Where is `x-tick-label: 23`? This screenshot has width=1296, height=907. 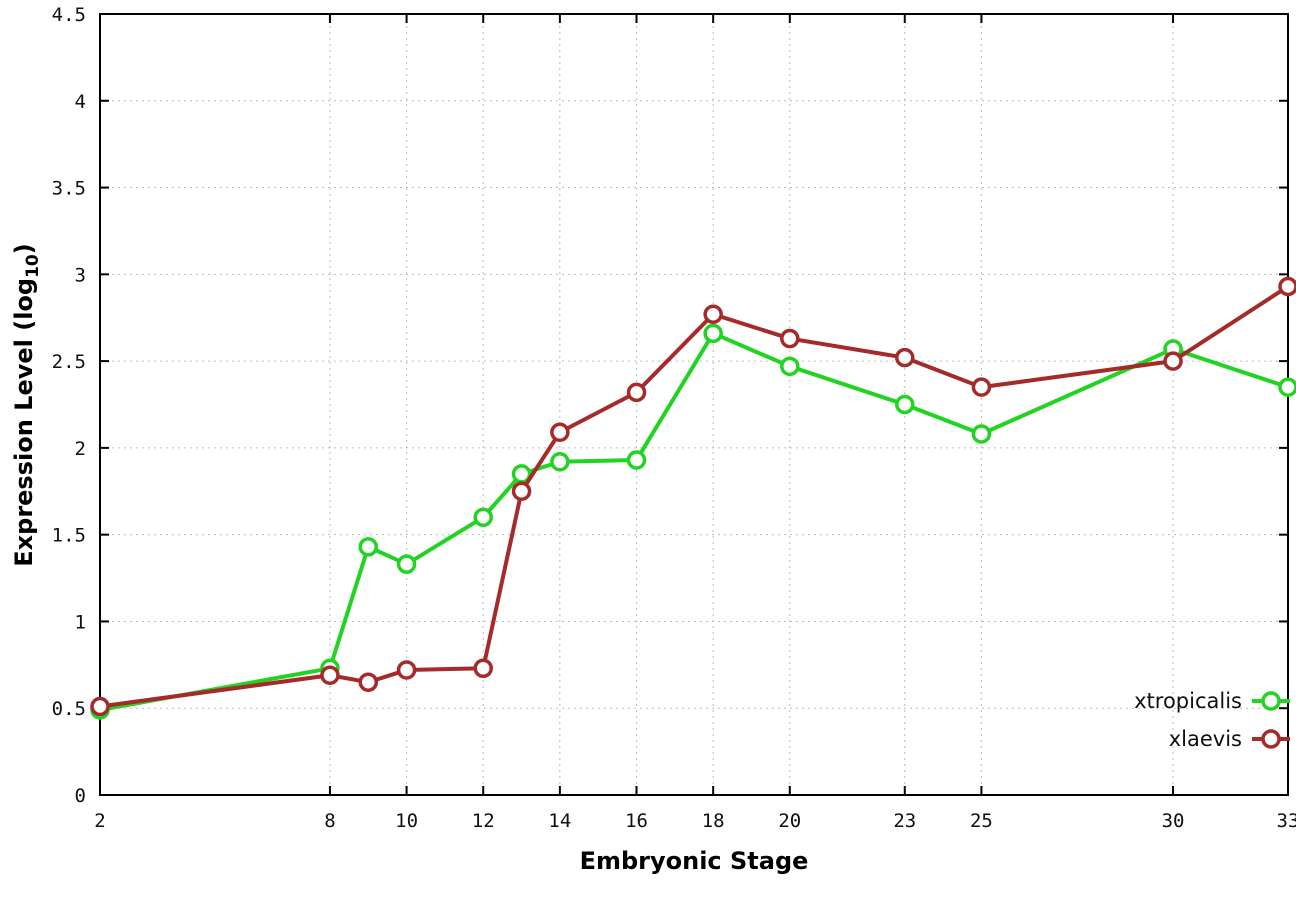
x-tick-label: 23 is located at coordinates (904, 821).